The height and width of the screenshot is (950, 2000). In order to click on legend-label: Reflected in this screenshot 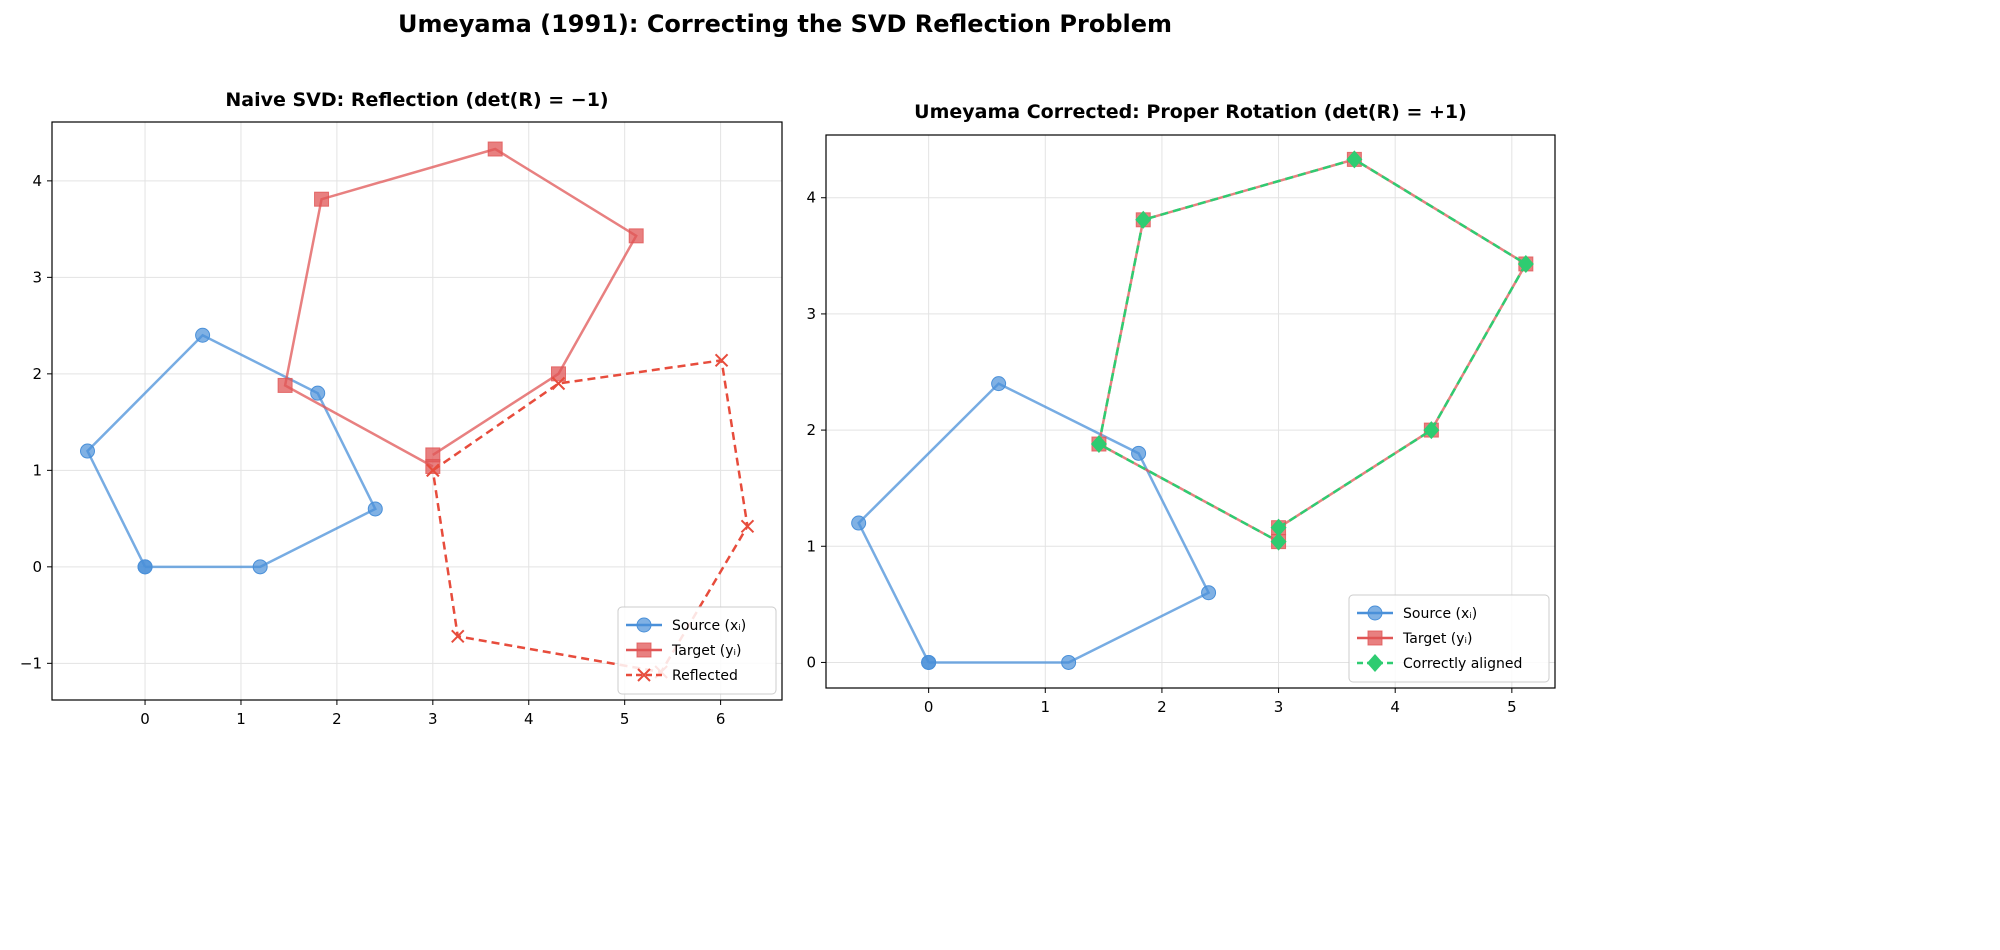, I will do `click(705, 676)`.